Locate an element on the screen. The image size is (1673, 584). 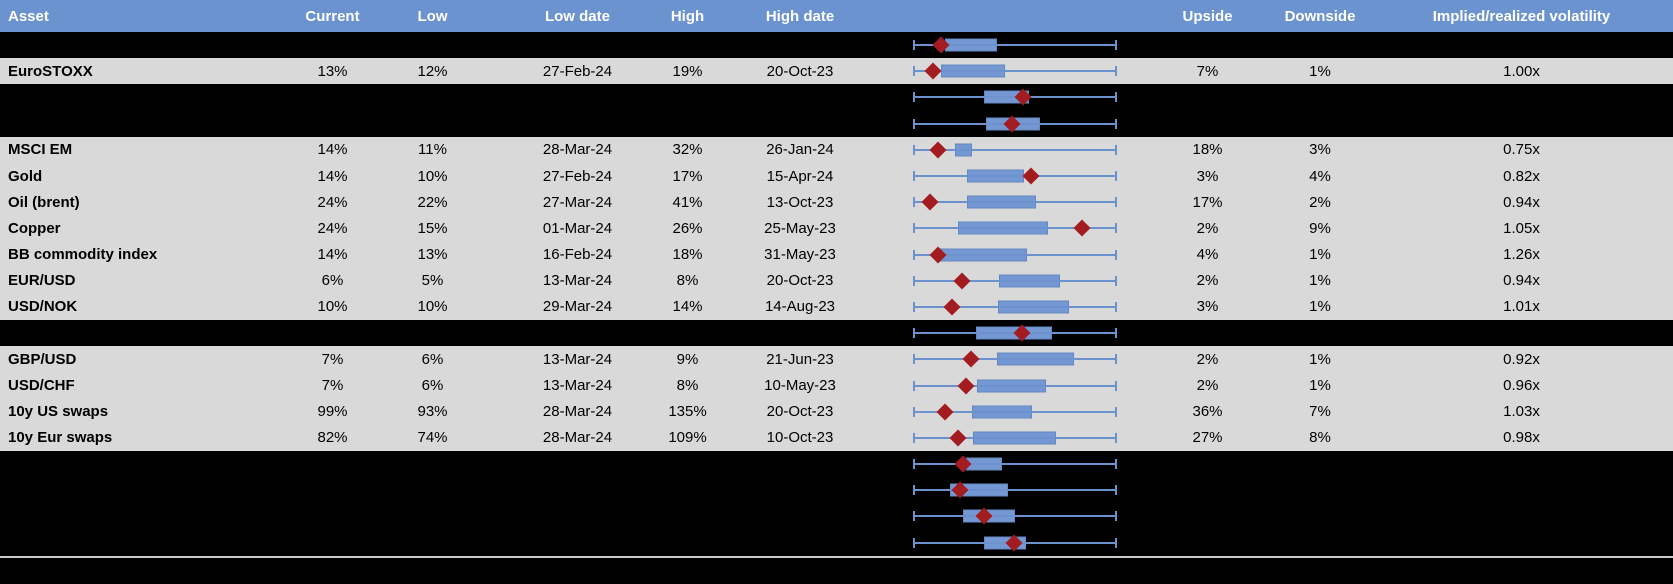
cell-low: 11% is located at coordinates (432, 150).